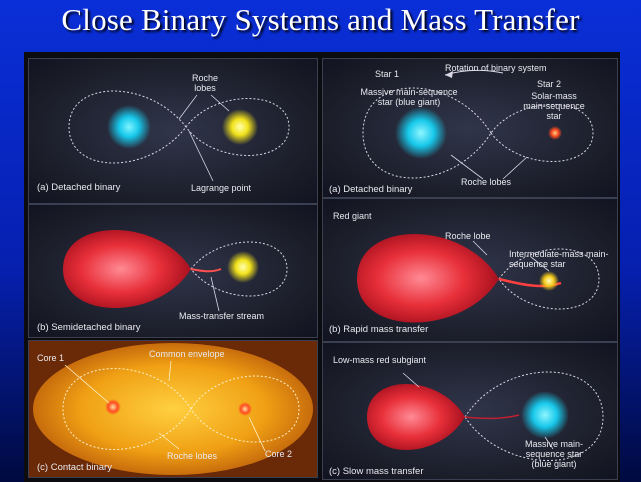 Image resolution: width=641 pixels, height=482 pixels. What do you see at coordinates (51, 358) in the screenshot?
I see `core-1-label: Core 1` at bounding box center [51, 358].